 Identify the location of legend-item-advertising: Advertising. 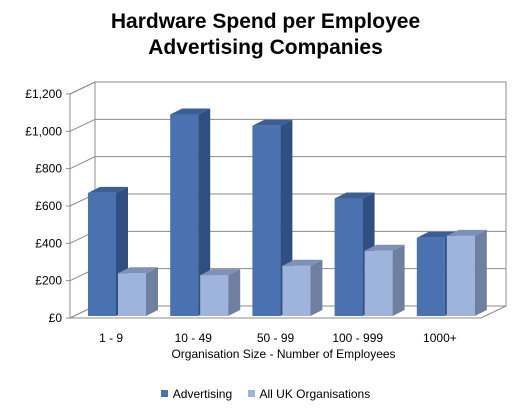
(196, 393).